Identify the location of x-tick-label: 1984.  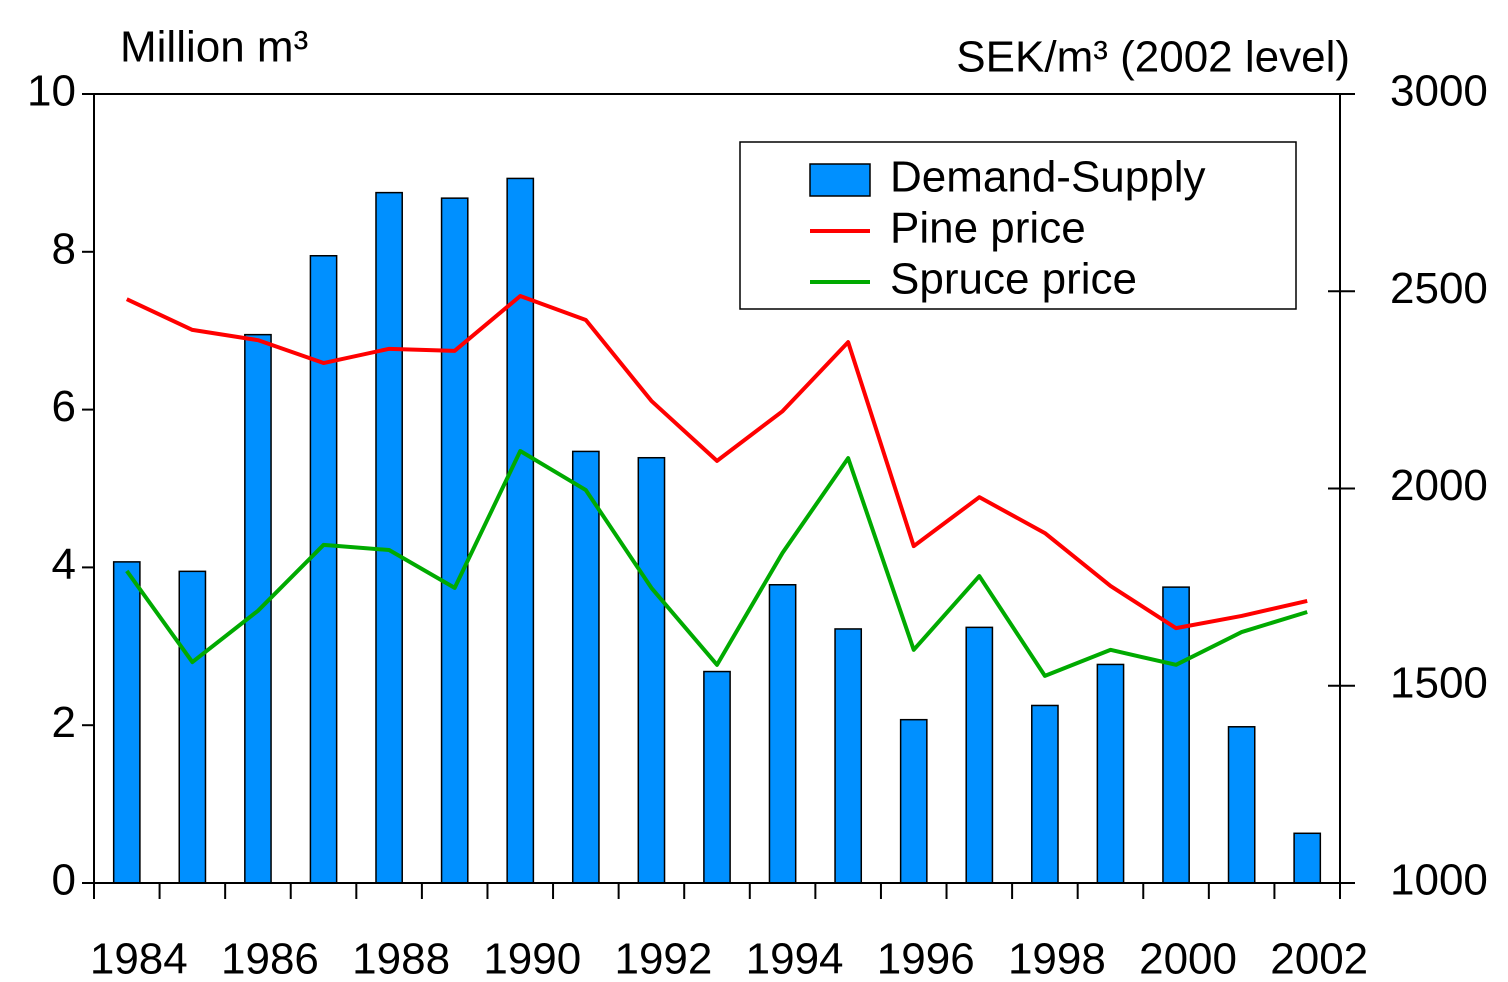
(139, 958).